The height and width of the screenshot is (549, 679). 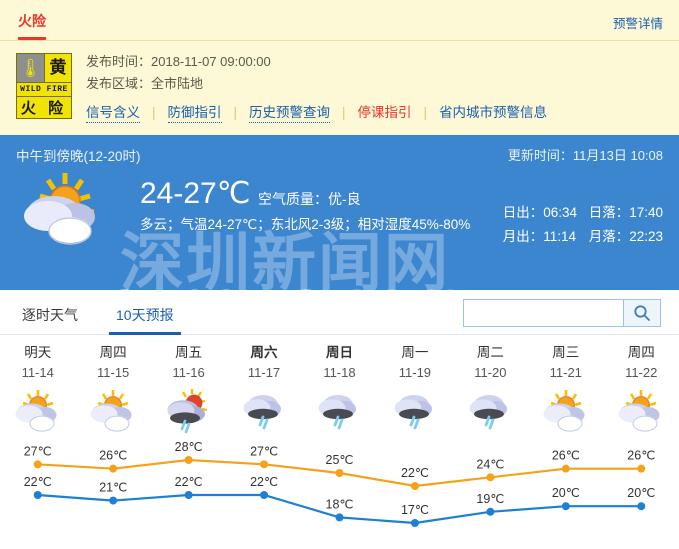 What do you see at coordinates (113, 112) in the screenshot?
I see `link-signal-meaning: 信号含义` at bounding box center [113, 112].